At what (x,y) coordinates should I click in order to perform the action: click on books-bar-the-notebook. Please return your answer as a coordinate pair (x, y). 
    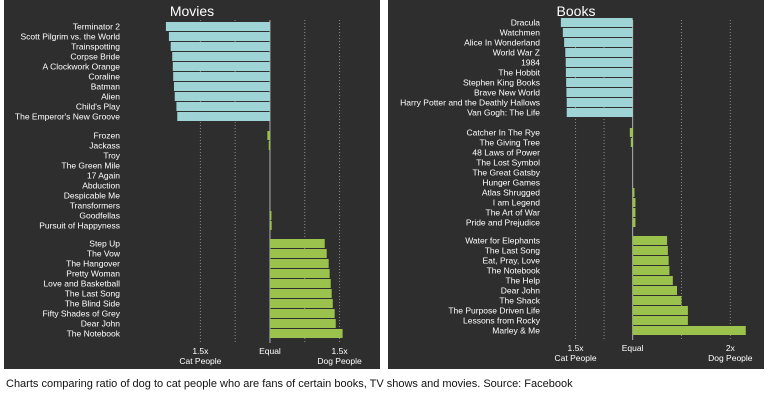
    Looking at the image, I should click on (651, 270).